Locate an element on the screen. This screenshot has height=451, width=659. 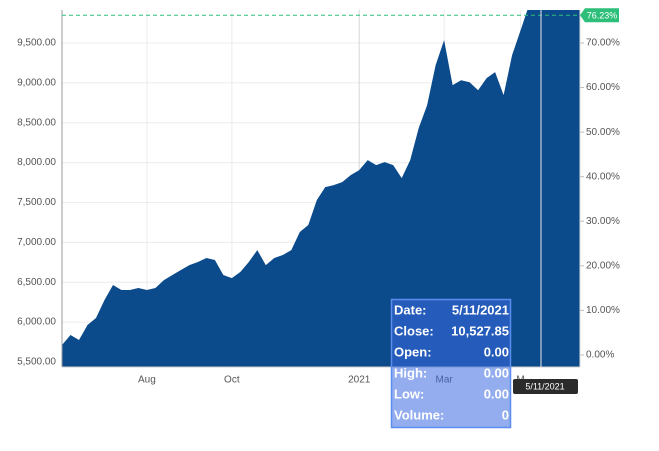
y-tick-label: 8,500.00 is located at coordinates (36, 122).